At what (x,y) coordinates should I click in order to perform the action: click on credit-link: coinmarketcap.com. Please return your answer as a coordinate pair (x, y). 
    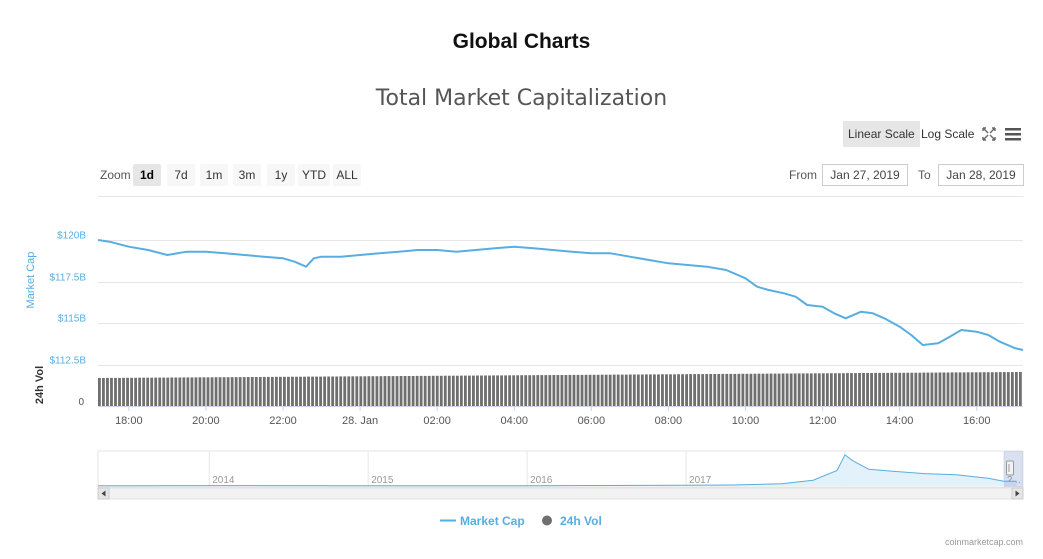
    Looking at the image, I should click on (983, 542).